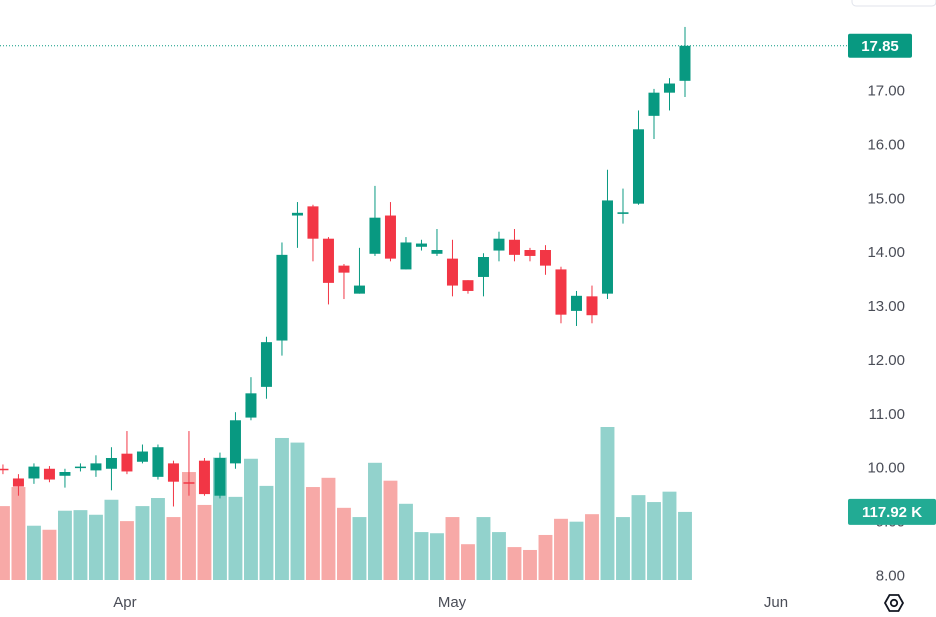 The height and width of the screenshot is (617, 936). I want to click on last-price-badge, so click(880, 45).